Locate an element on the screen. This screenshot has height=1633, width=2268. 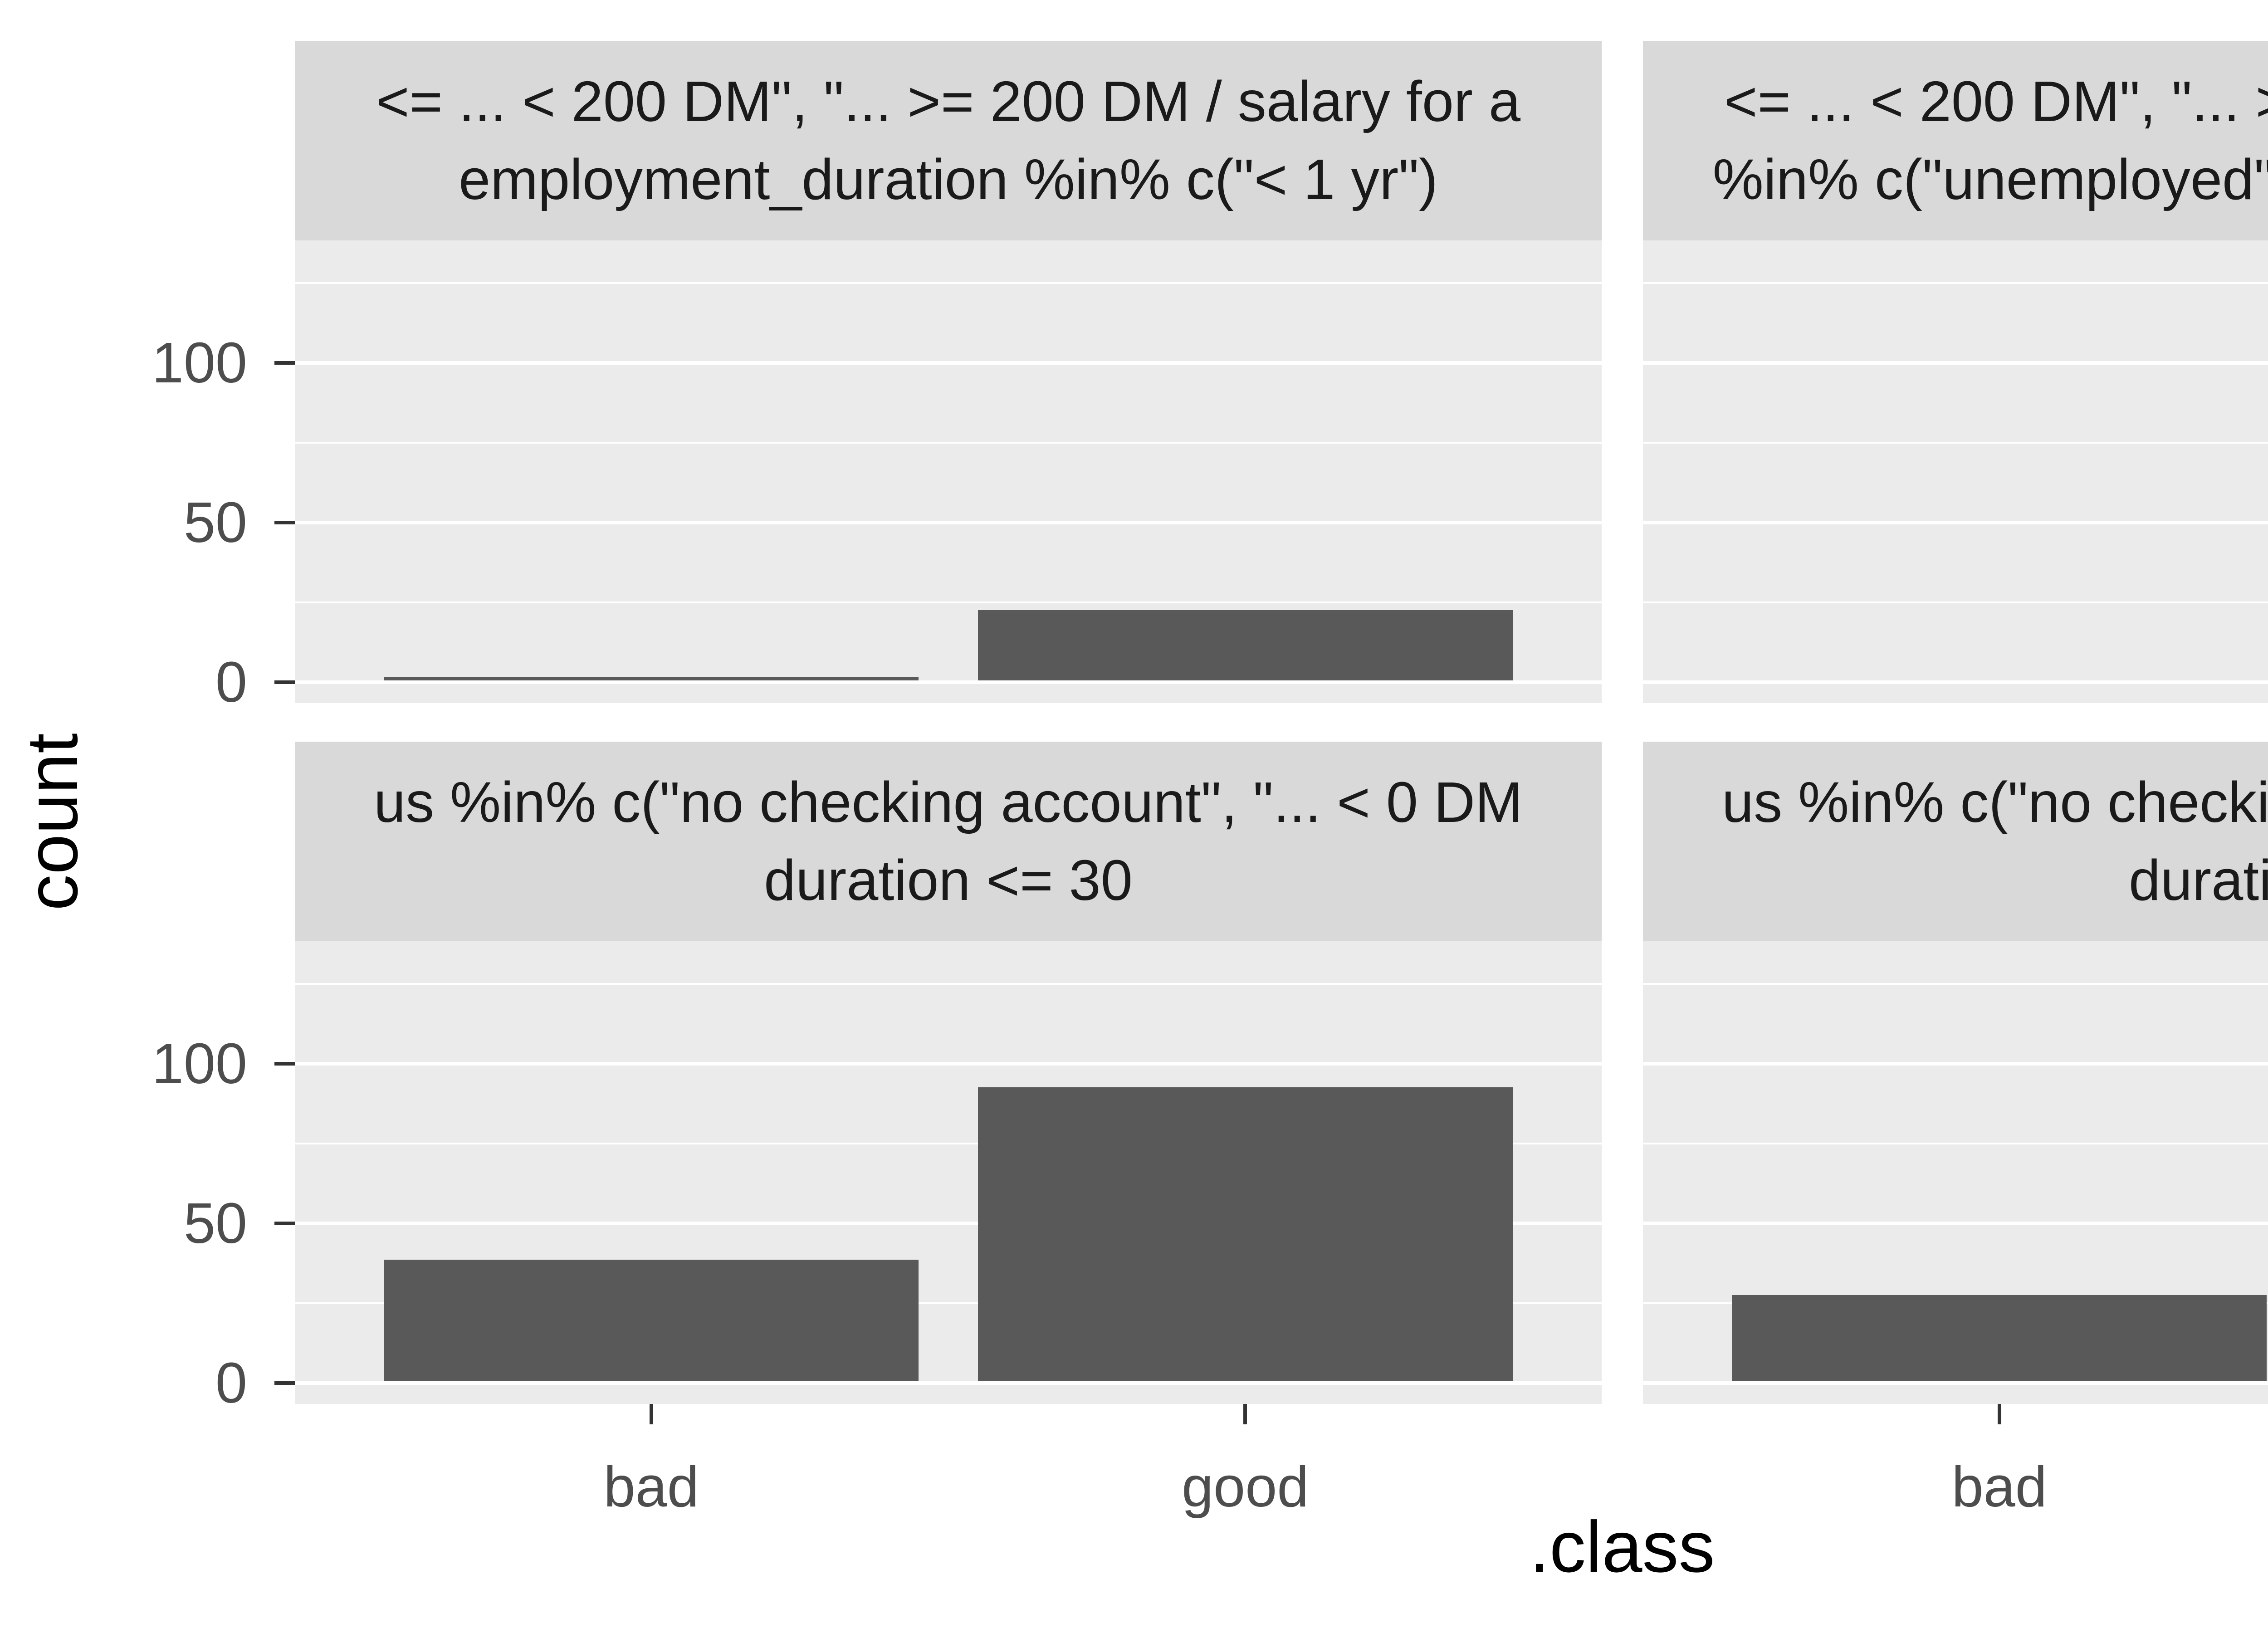
bar-bottom-right-bad is located at coordinates (2000, 1338).